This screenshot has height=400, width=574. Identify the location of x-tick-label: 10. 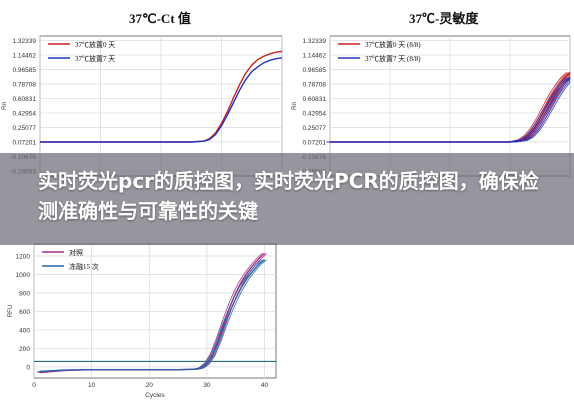
(92, 385).